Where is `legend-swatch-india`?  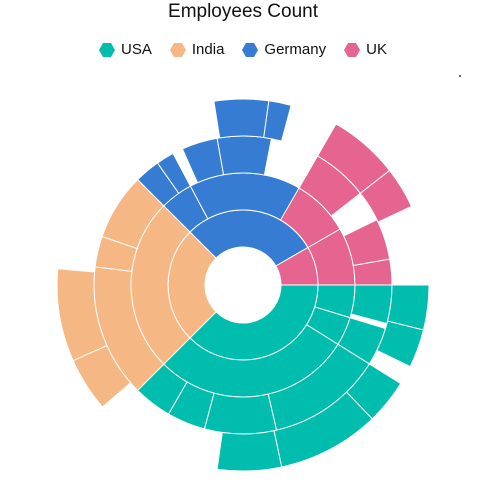 legend-swatch-india is located at coordinates (177, 50).